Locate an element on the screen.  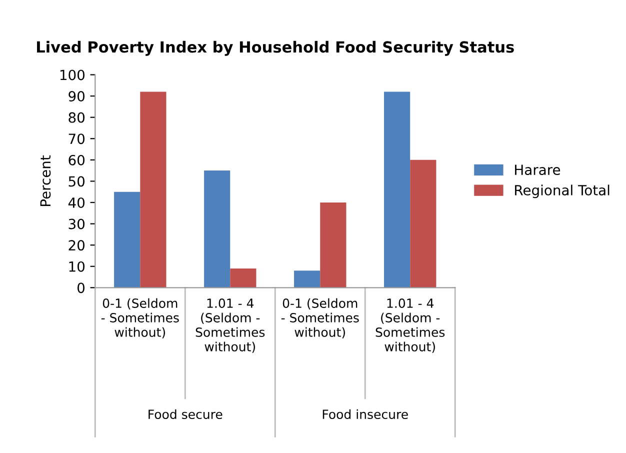
y-tick-label: 0 is located at coordinates (81, 288).